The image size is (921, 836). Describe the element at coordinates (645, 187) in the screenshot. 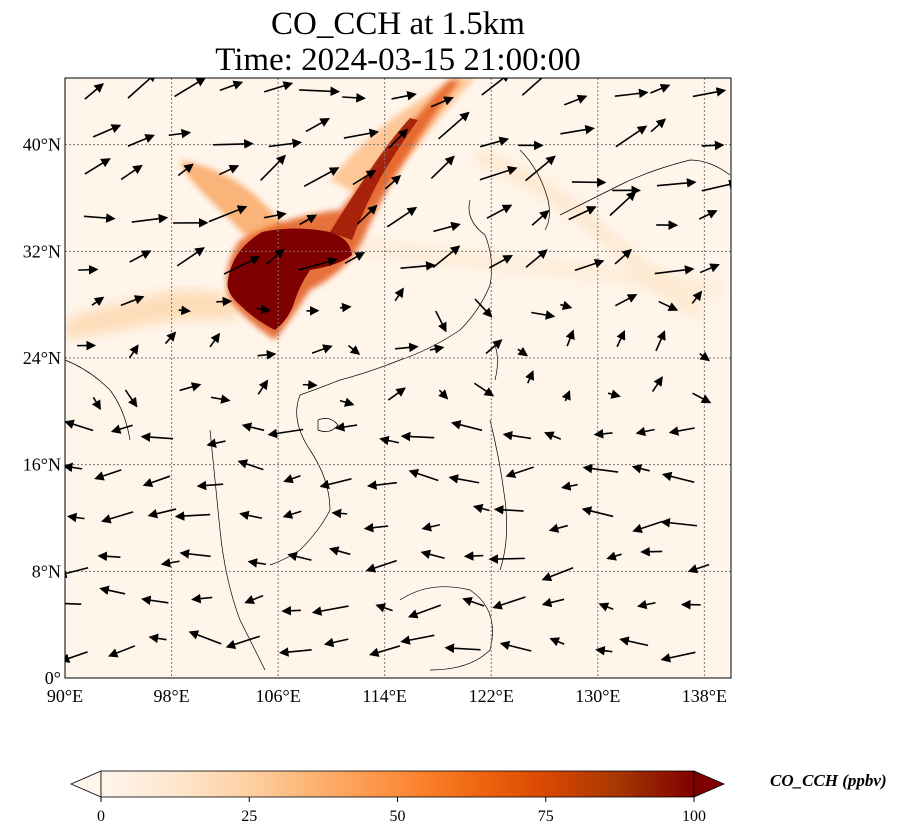

I see `coastline-japan` at that location.